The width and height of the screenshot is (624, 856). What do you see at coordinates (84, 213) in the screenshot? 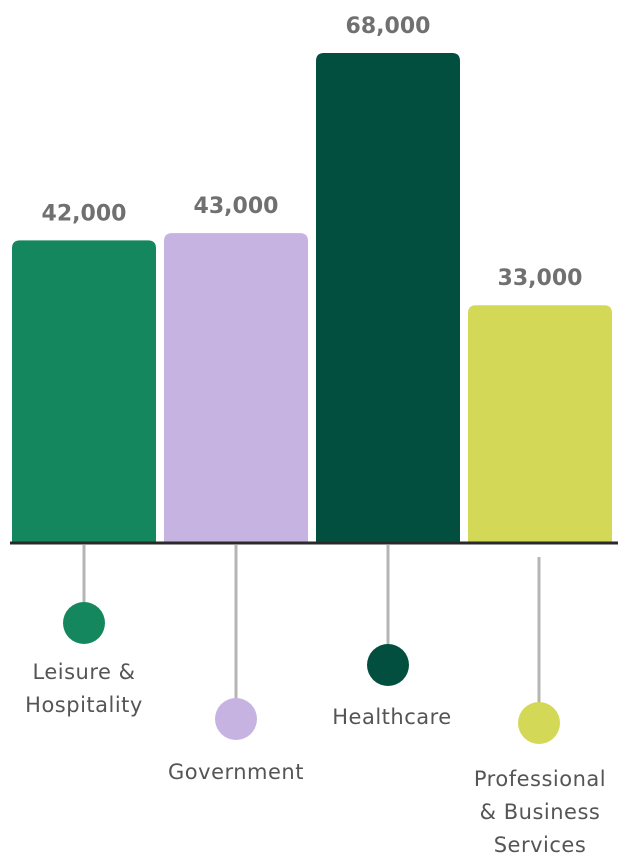
I see `value-label-0: 42,000` at bounding box center [84, 213].